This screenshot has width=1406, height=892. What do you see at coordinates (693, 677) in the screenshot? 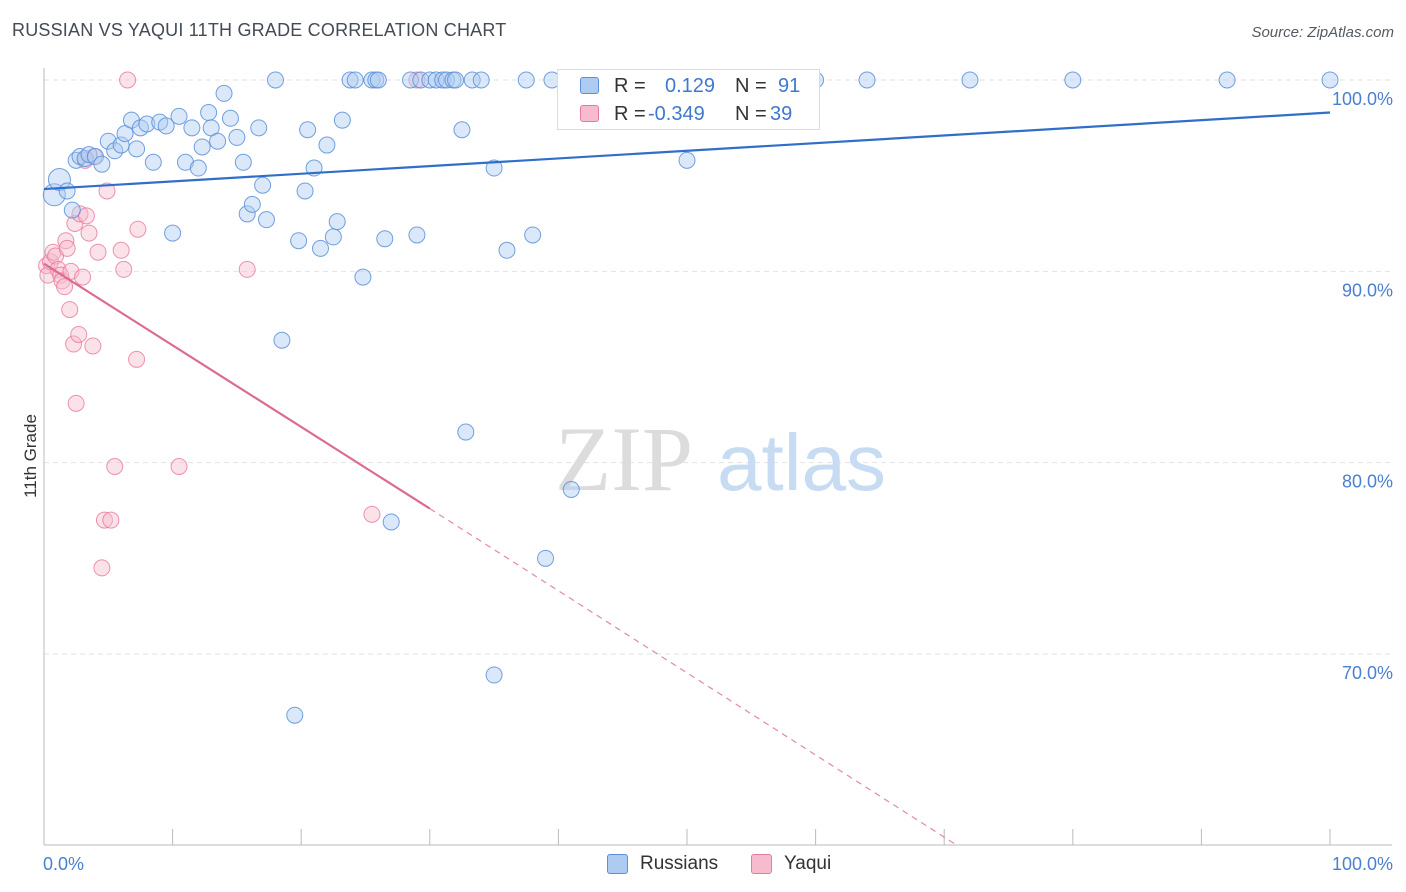
I see `yaqui-trend-extension` at bounding box center [693, 677].